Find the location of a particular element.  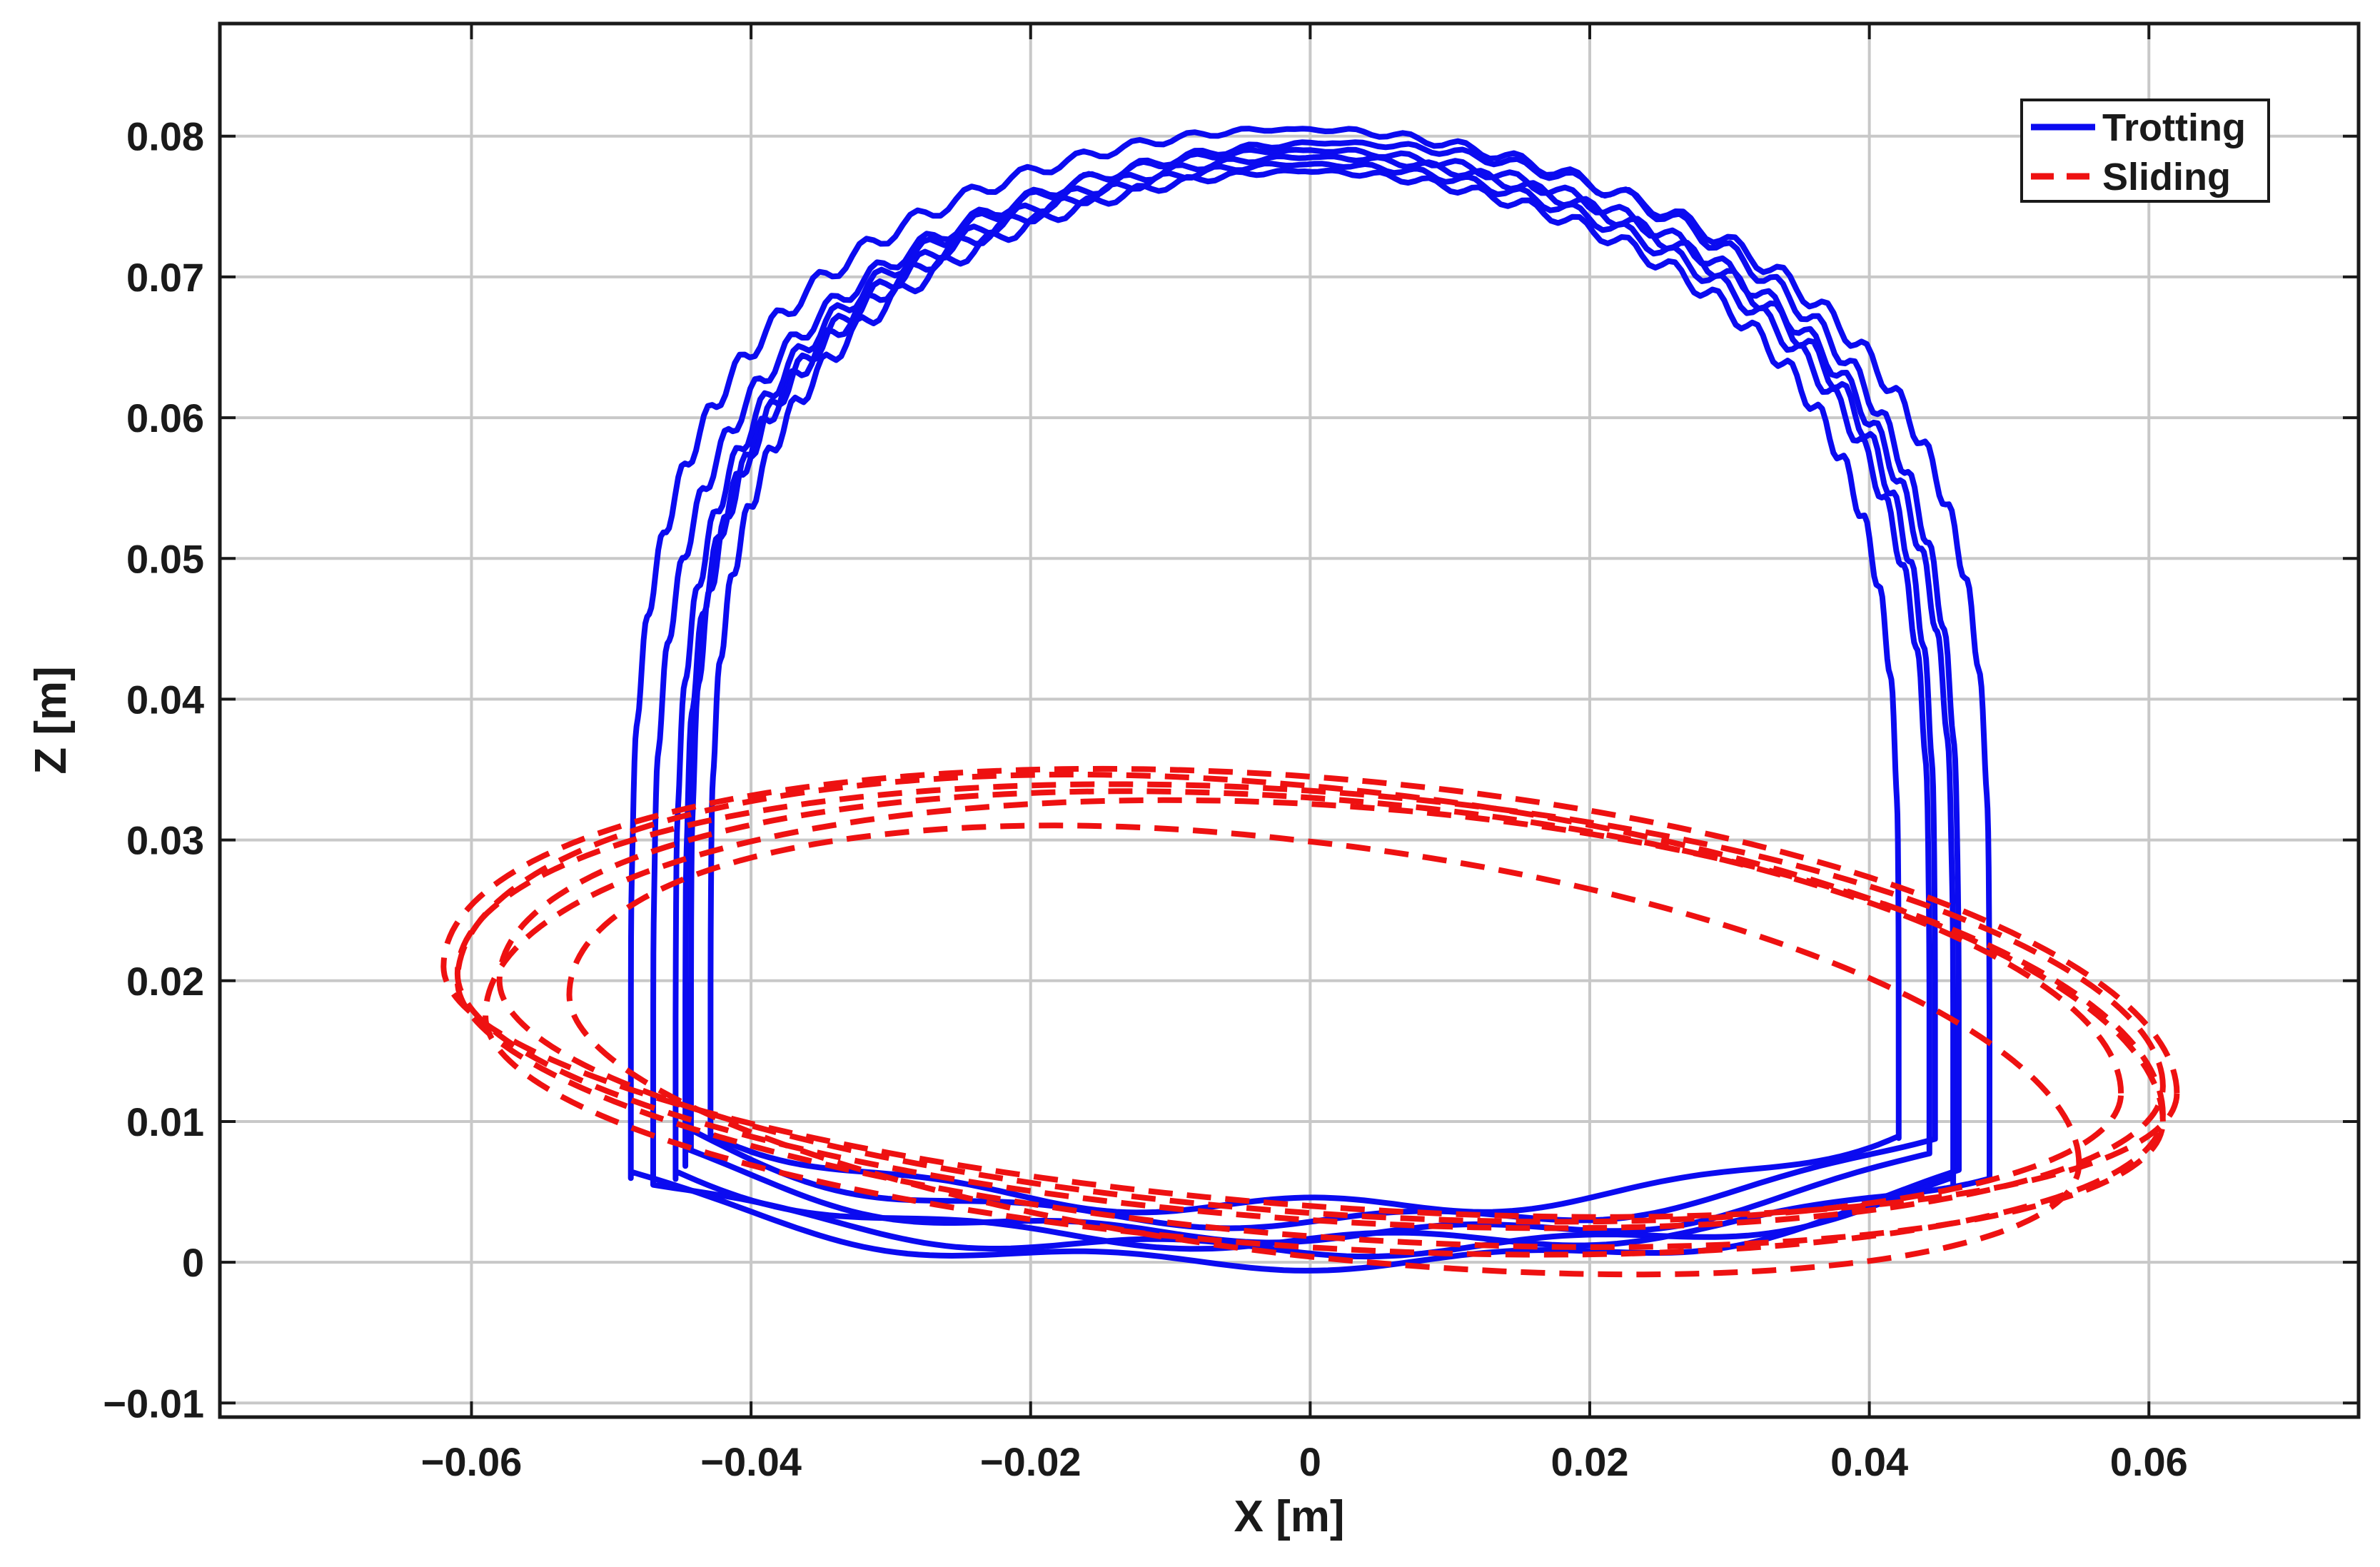

x-tick-label: 0.06 is located at coordinates (2149, 1461).